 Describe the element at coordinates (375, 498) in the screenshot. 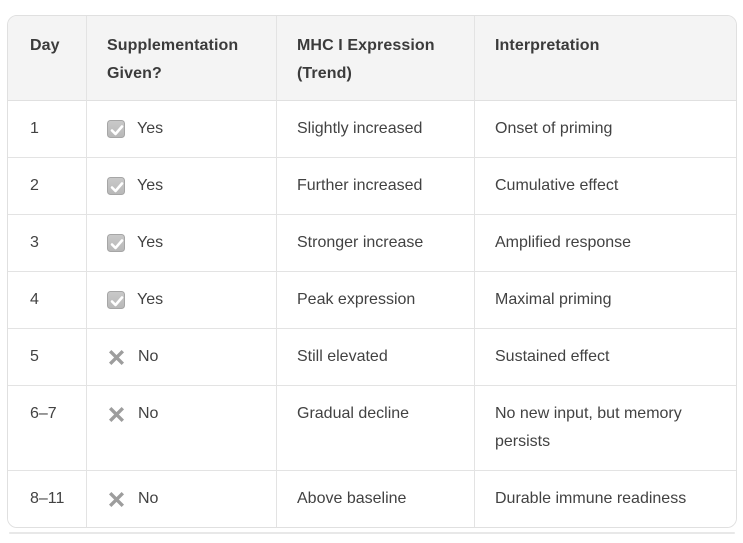

I see `expression-cell: Above baseline` at that location.